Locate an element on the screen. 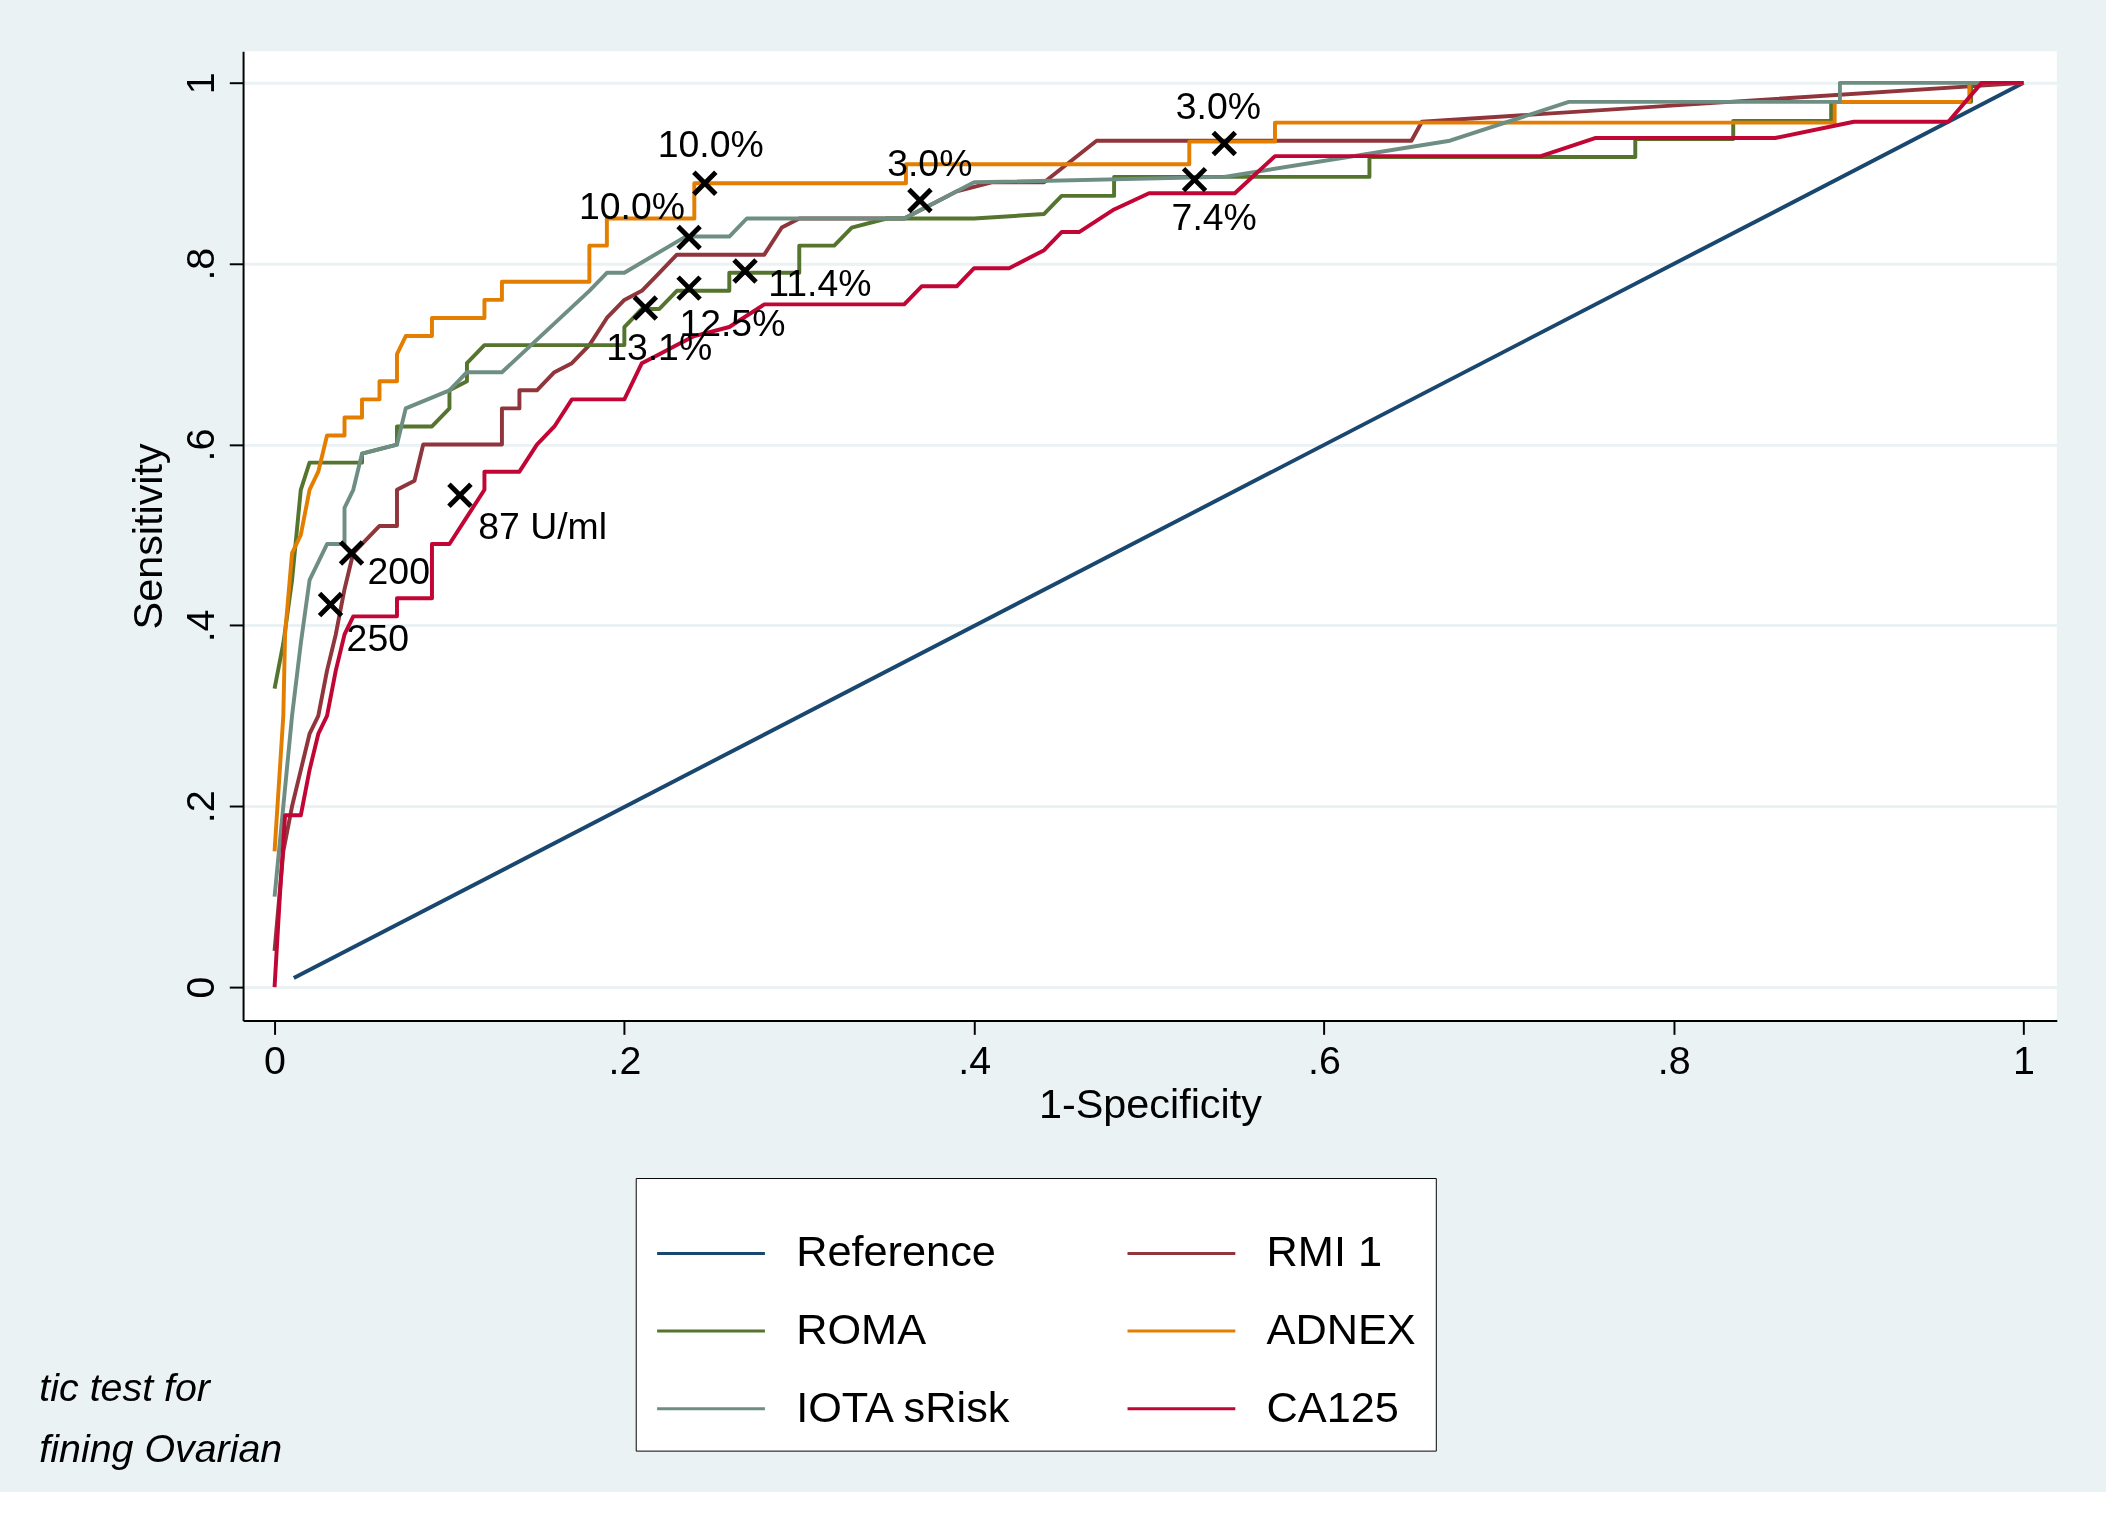 This screenshot has height=1534, width=2106. x-tick-label: .4 is located at coordinates (975, 1060).